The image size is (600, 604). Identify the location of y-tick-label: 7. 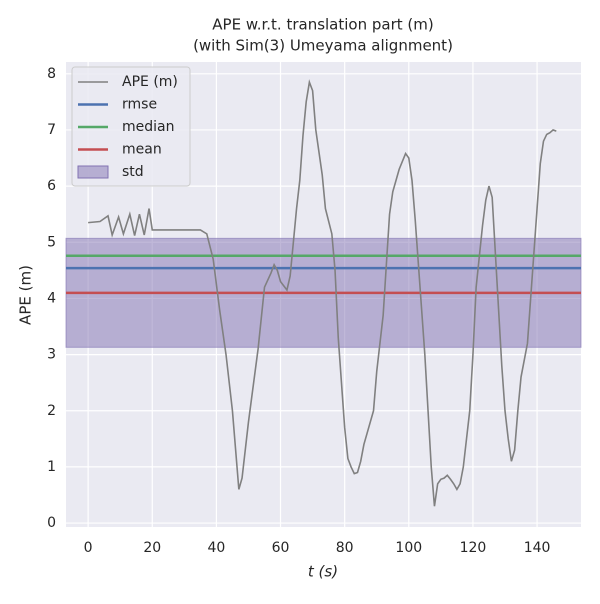
(51, 130).